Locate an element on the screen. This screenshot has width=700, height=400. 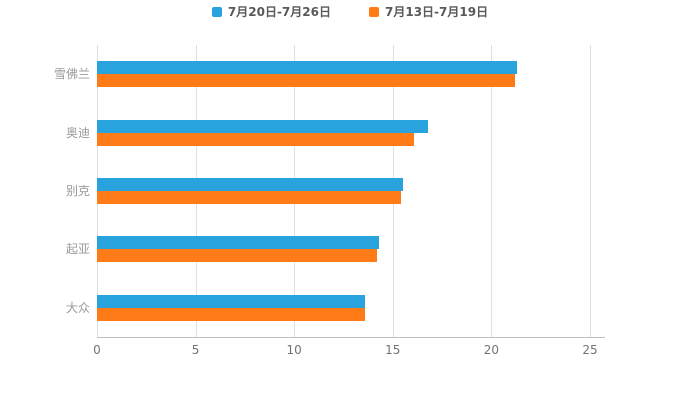
category-label-0: 雪佛兰 is located at coordinates (71, 74).